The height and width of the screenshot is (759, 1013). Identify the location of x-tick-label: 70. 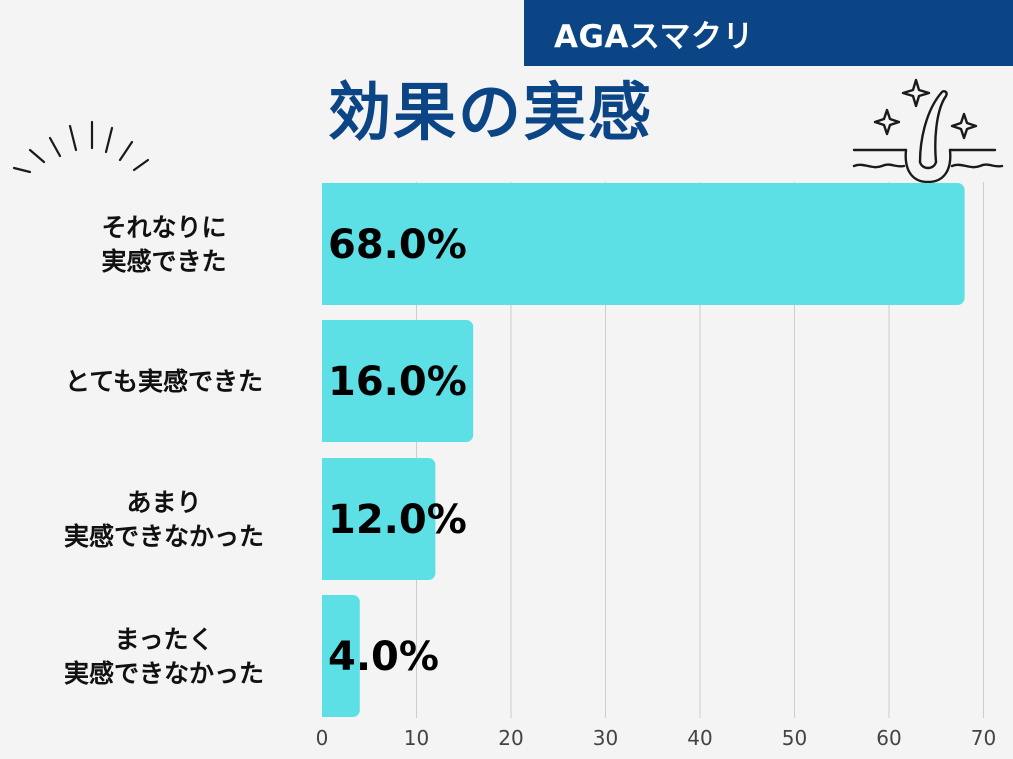
(983, 738).